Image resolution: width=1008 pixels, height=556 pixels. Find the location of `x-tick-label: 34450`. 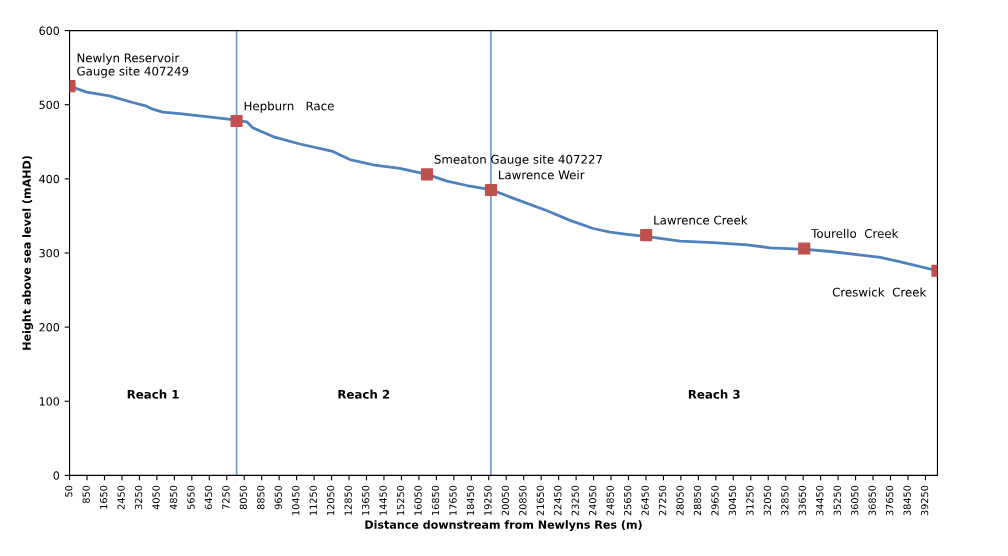

x-tick-label: 34450 is located at coordinates (820, 500).